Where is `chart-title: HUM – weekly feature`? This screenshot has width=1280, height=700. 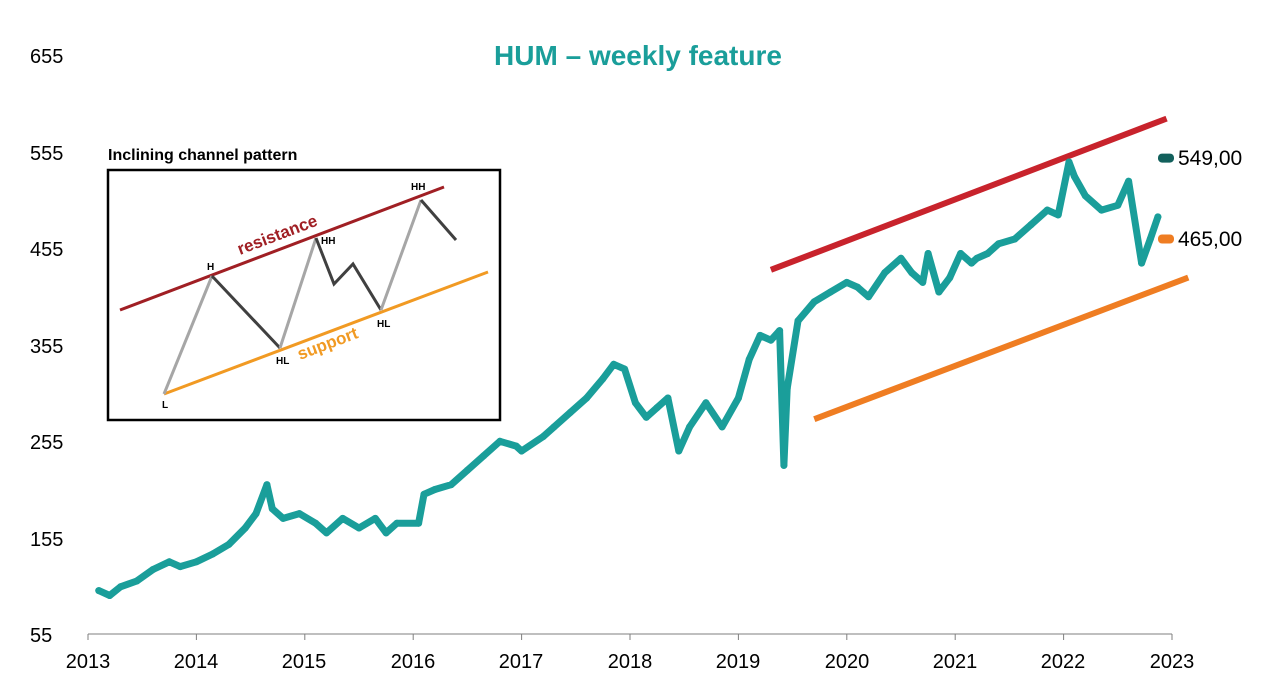 chart-title: HUM – weekly feature is located at coordinates (638, 55).